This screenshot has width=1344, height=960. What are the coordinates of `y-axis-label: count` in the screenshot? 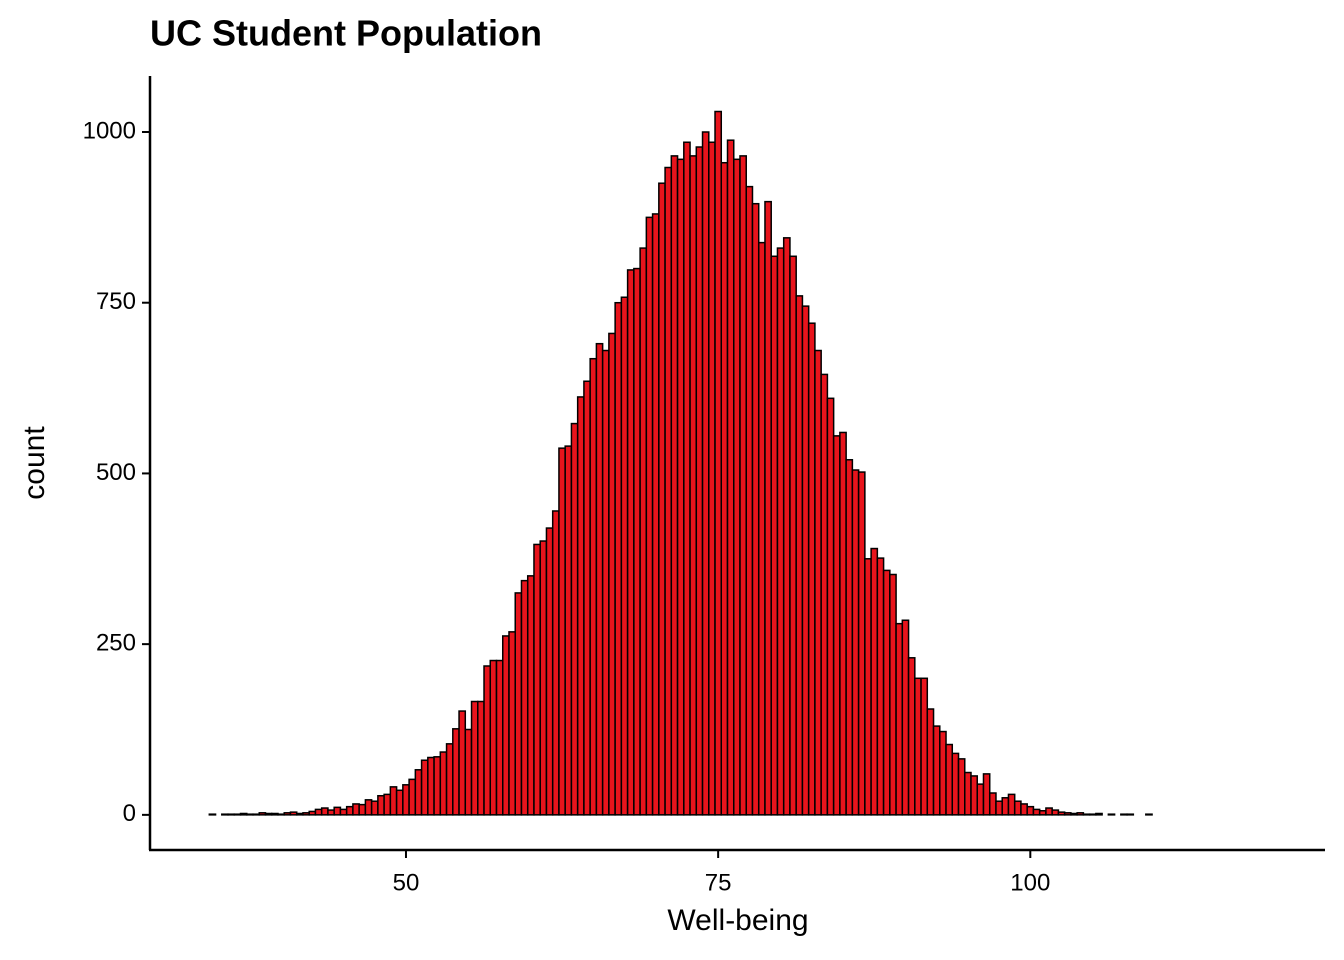 It's located at (34, 463).